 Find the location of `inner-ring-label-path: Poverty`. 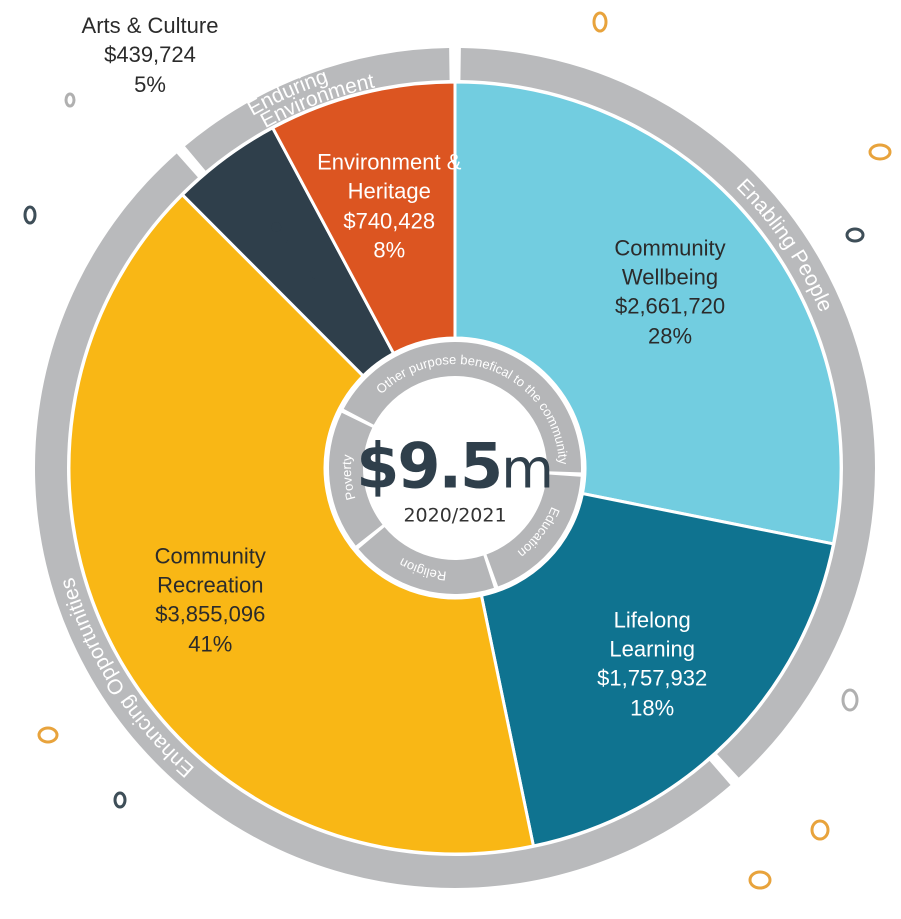

inner-ring-label-path: Poverty is located at coordinates (348, 477).